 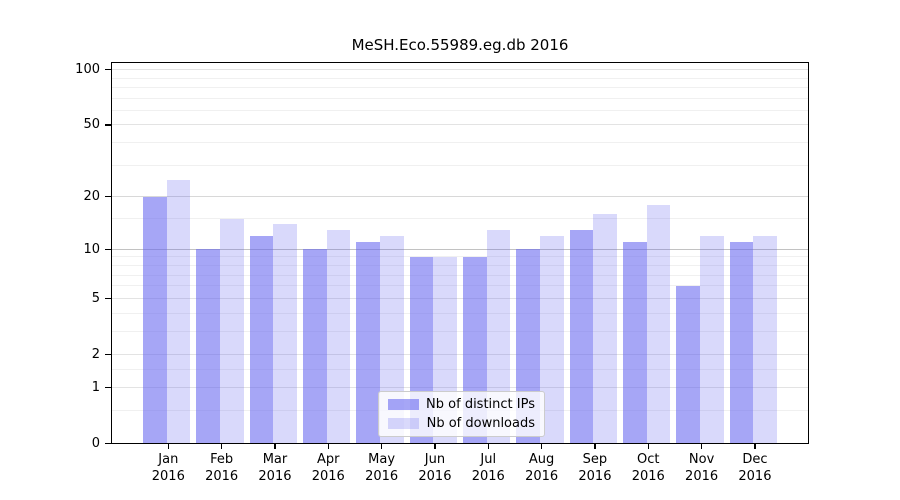 What do you see at coordinates (461, 414) in the screenshot?
I see `legend: Nb of distinct IPs Nb of downloads` at bounding box center [461, 414].